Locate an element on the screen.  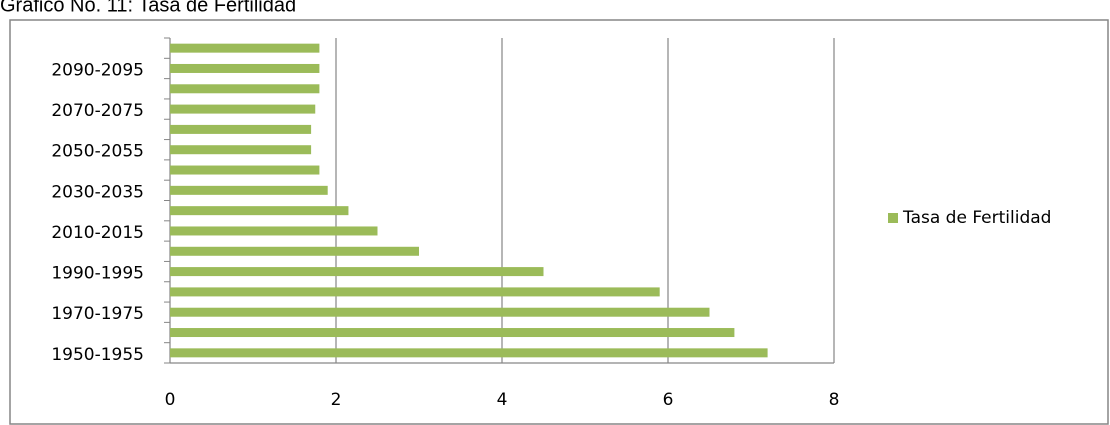
y-tick-label: 2030-2035 is located at coordinates (97, 192).